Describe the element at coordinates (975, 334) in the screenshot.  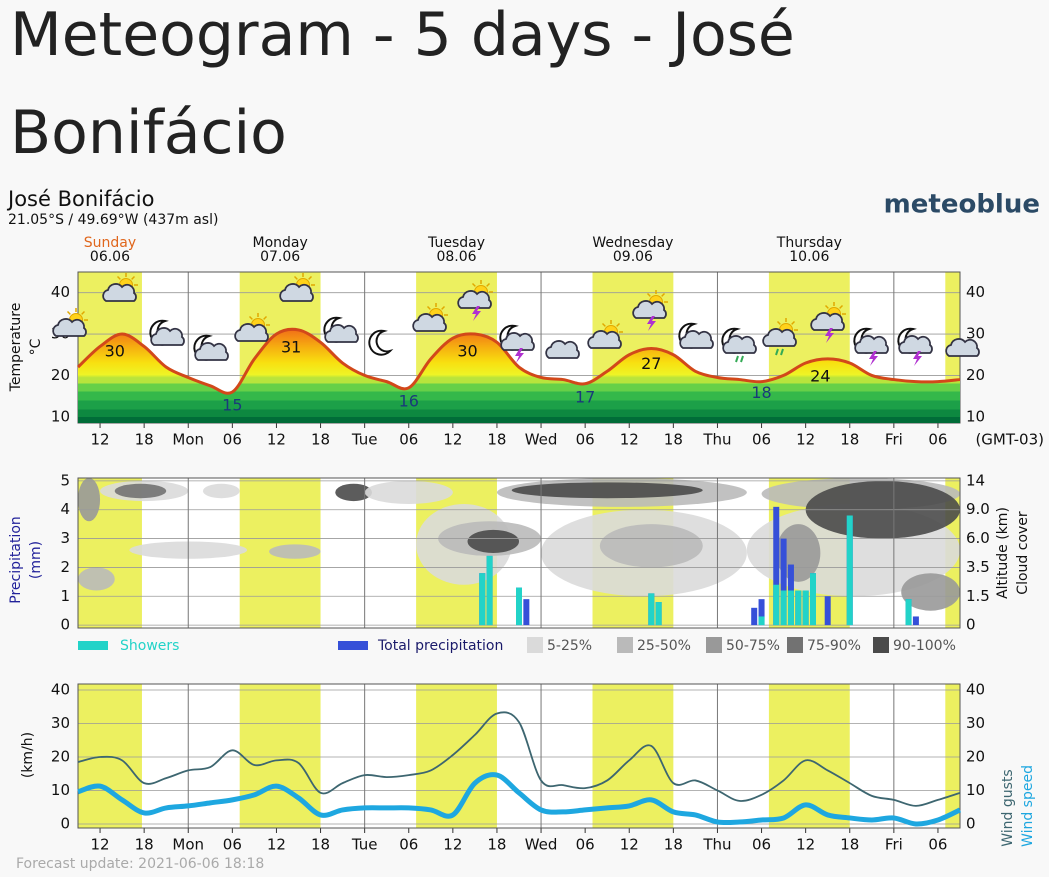
I see `y2-tick-label: 30` at that location.